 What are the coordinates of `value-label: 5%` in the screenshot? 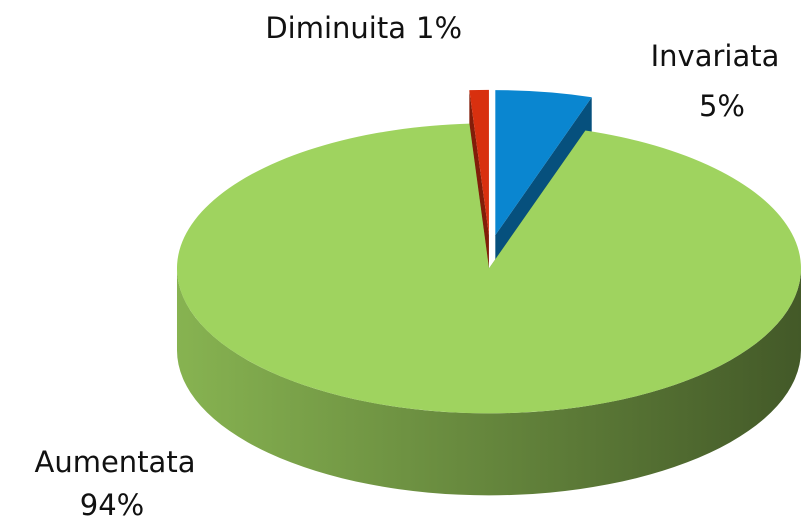 It's located at (722, 106).